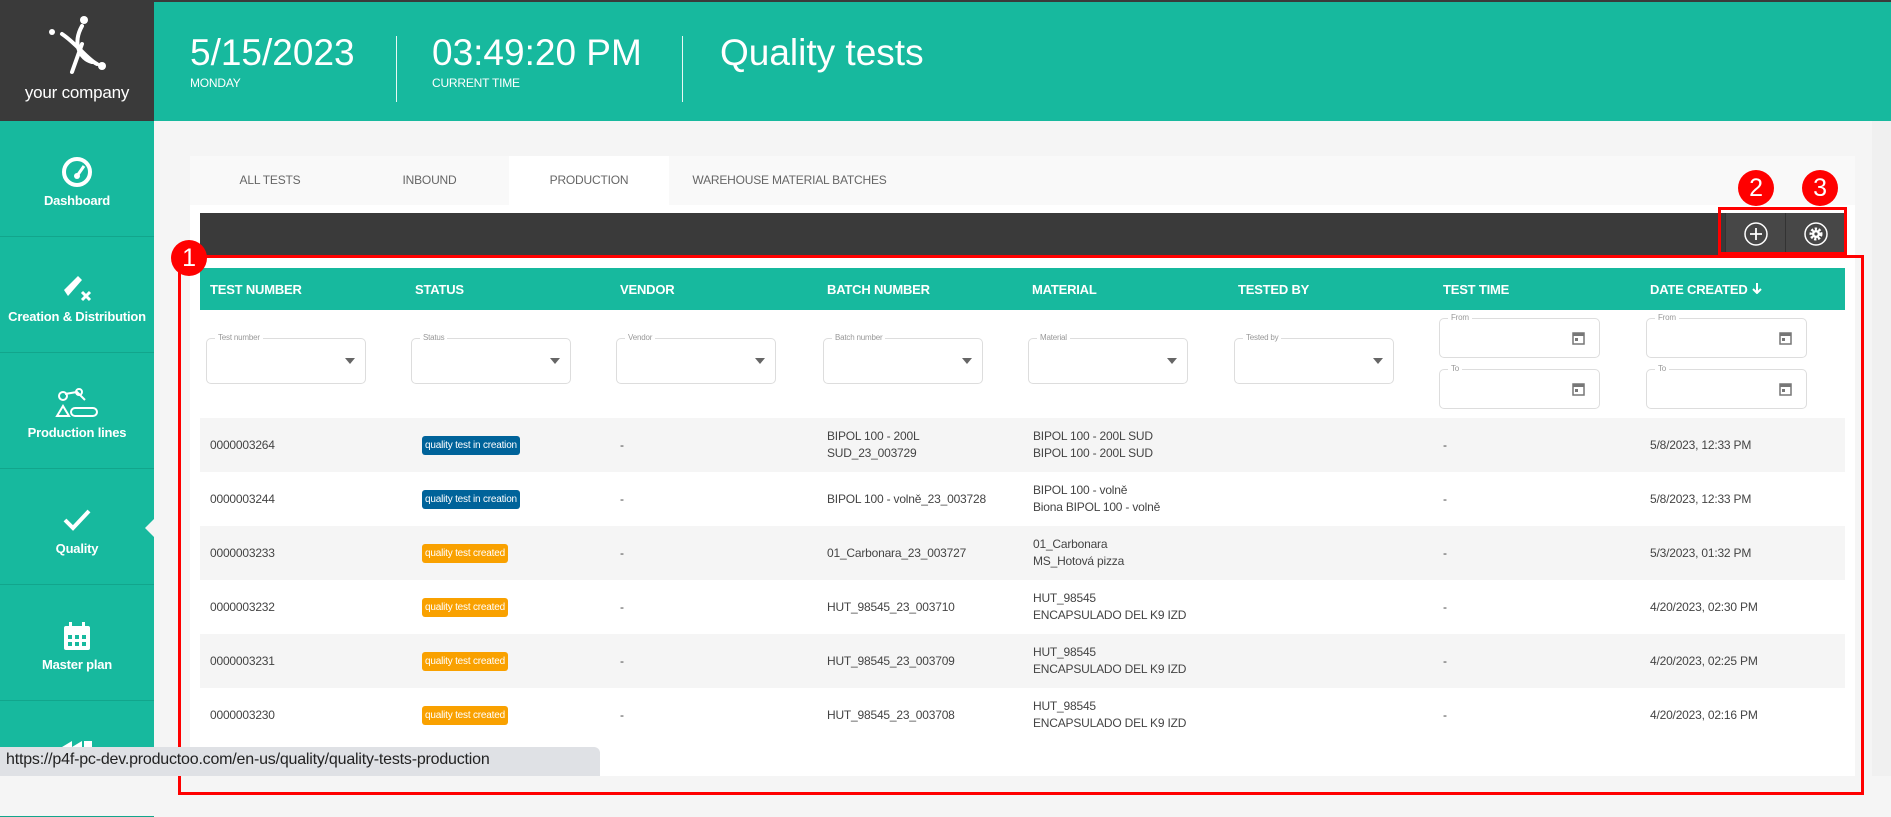 The height and width of the screenshot is (817, 1891). What do you see at coordinates (242, 606) in the screenshot?
I see `cell-test-number: 0000003232` at bounding box center [242, 606].